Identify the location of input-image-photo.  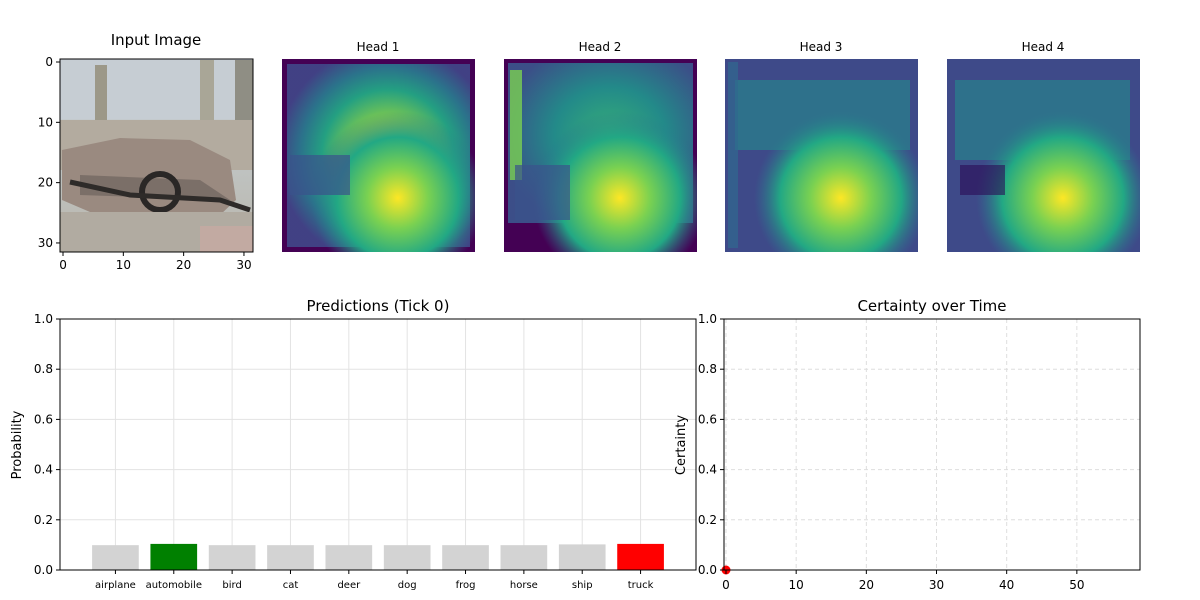
(156, 155).